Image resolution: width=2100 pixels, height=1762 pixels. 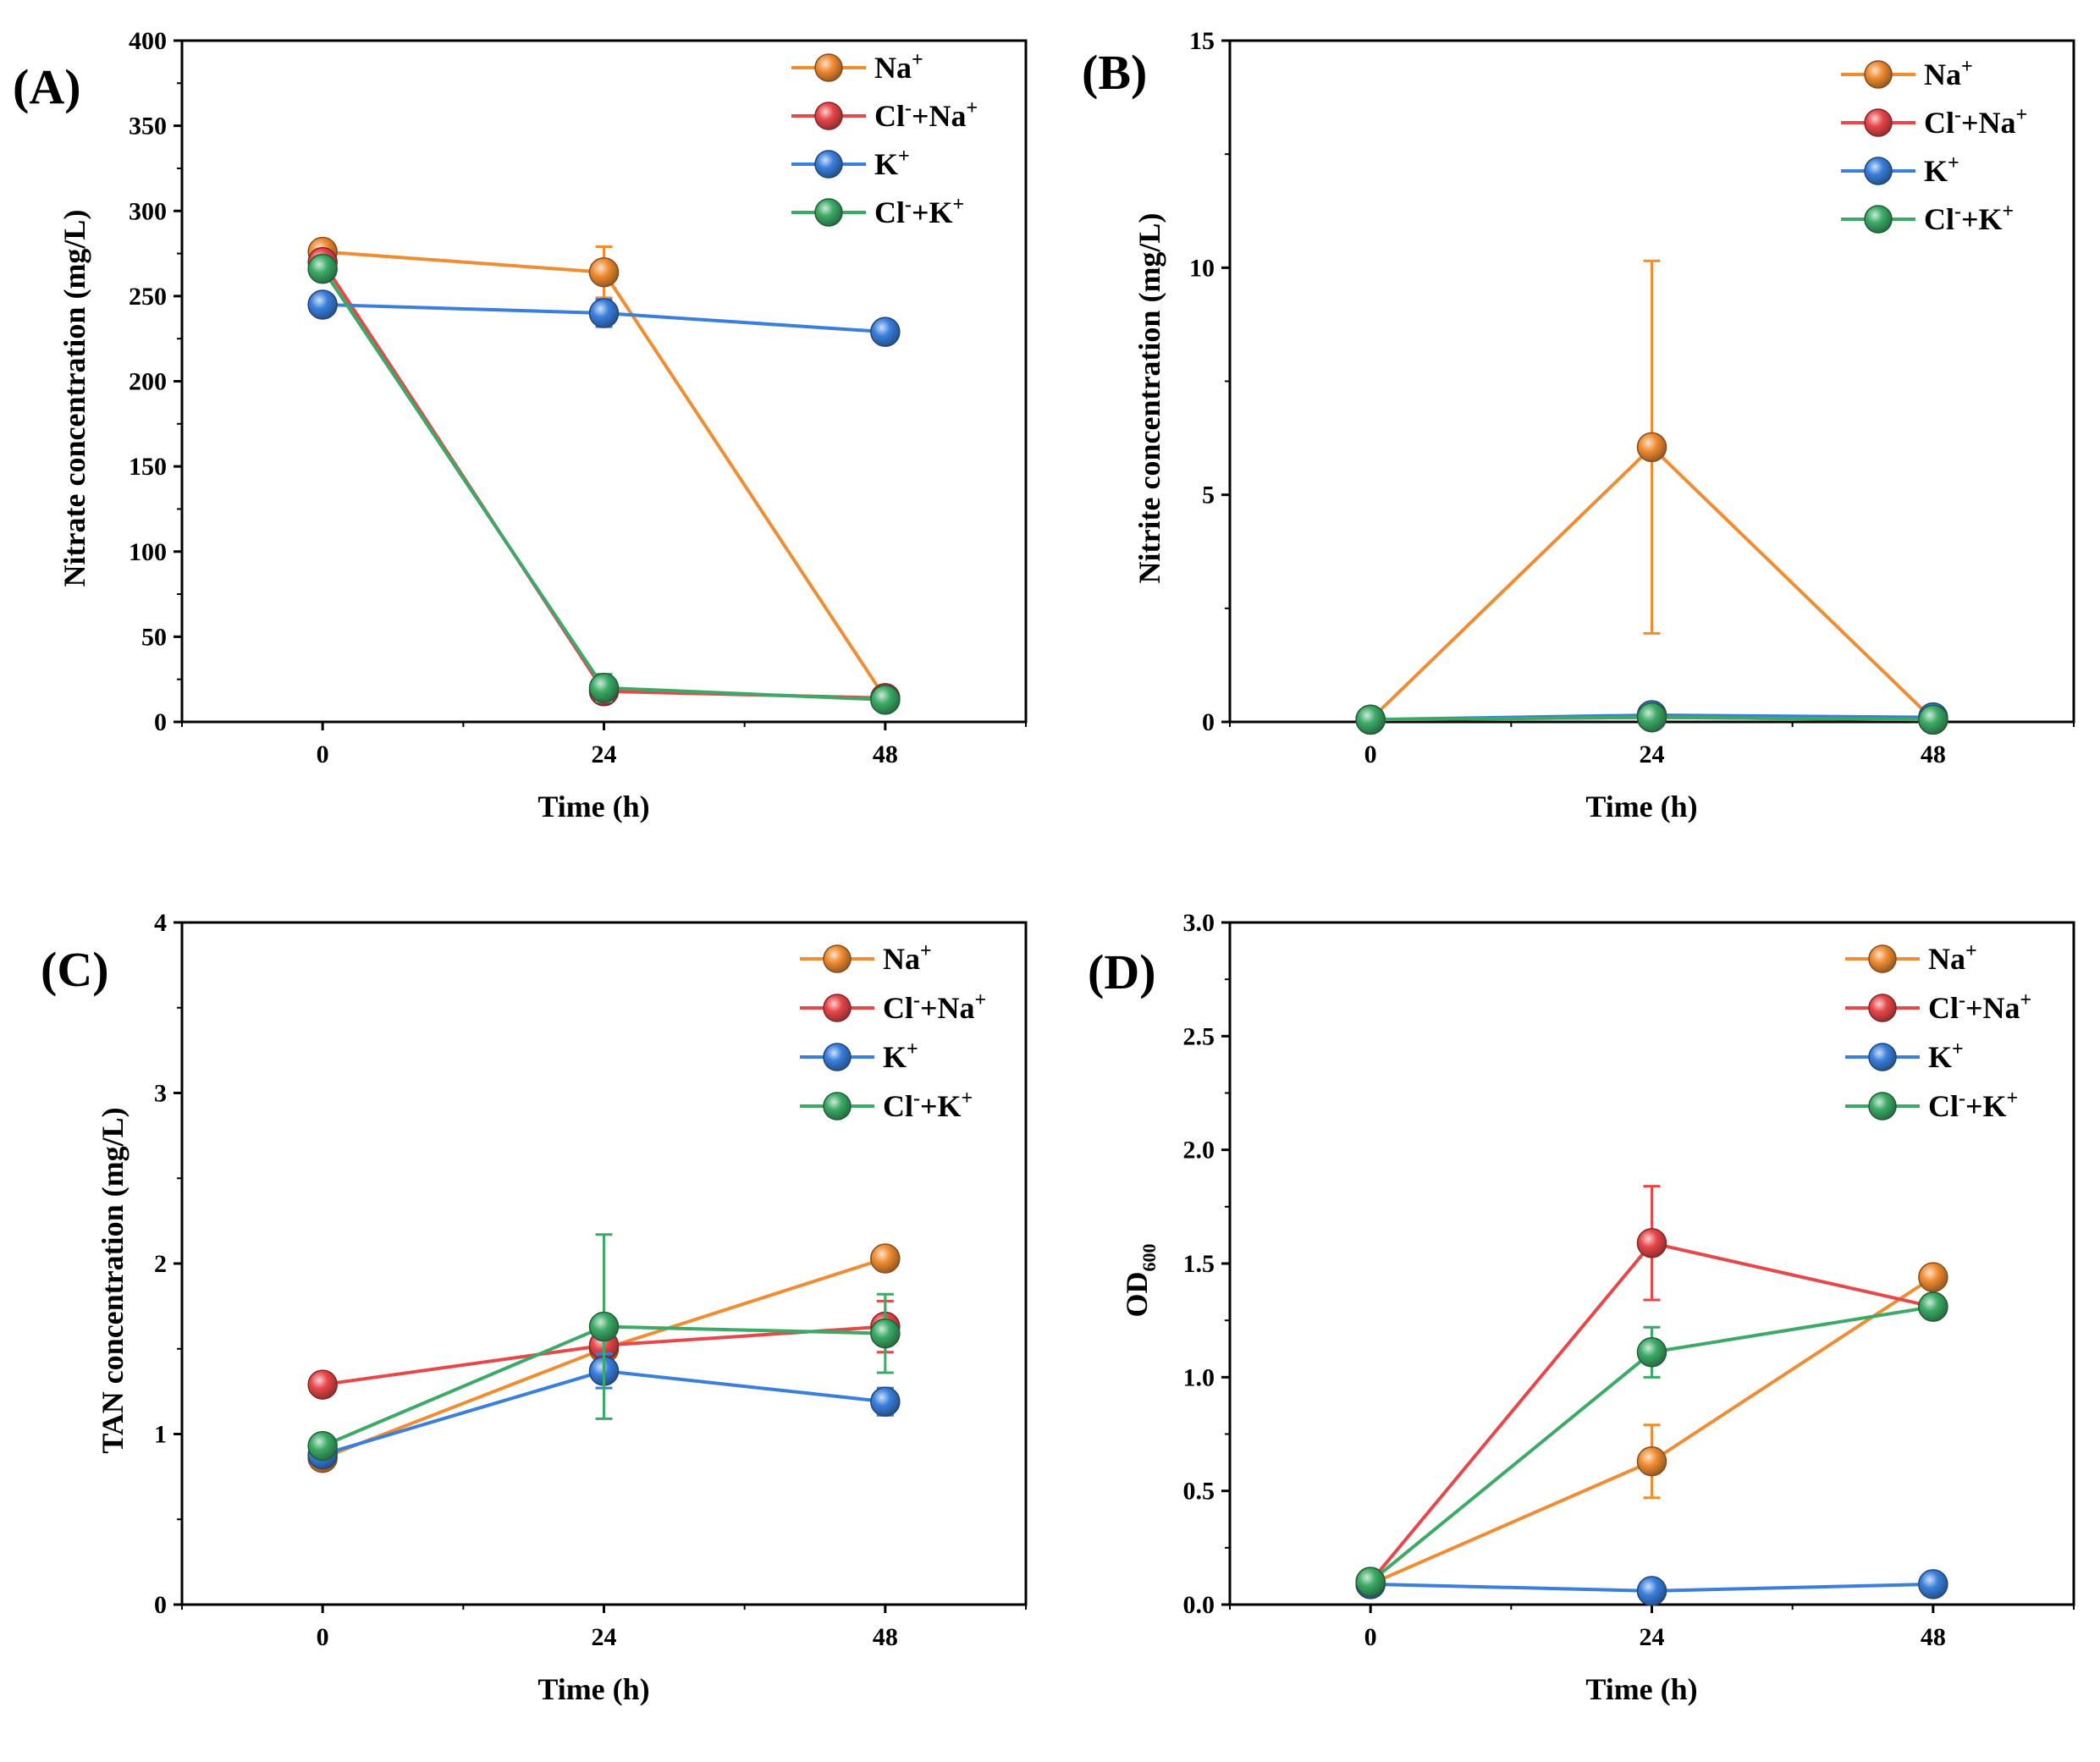 I want to click on y-axis-title: Nitrate concentration (mg/L), so click(x=75, y=399).